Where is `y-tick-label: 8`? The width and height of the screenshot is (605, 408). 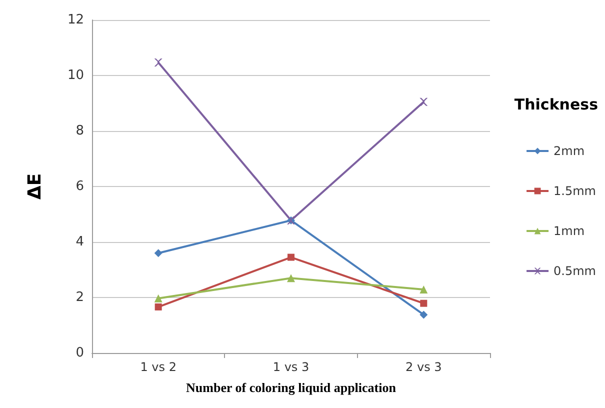 y-tick-label: 8 is located at coordinates (80, 131).